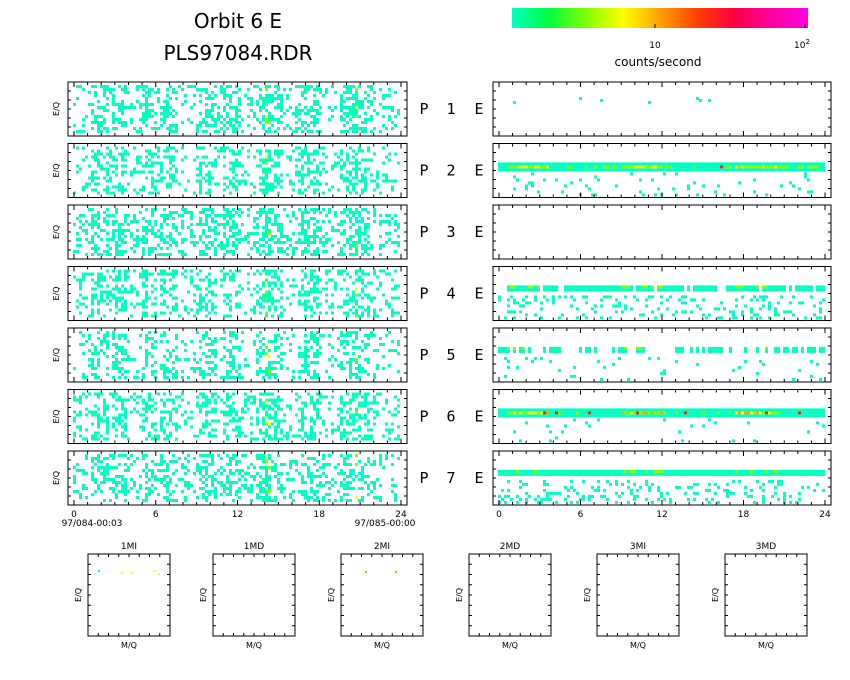 This screenshot has height=680, width=850. Describe the element at coordinates (450, 232) in the screenshot. I see `svg-text: 3` at that location.